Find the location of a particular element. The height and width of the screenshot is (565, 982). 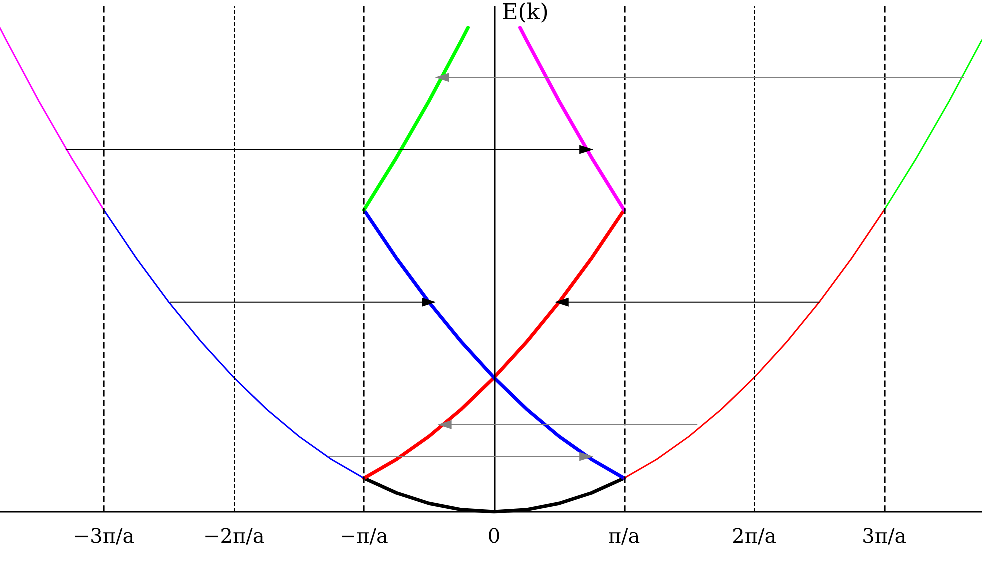

x-tick-label: π/a is located at coordinates (624, 536).